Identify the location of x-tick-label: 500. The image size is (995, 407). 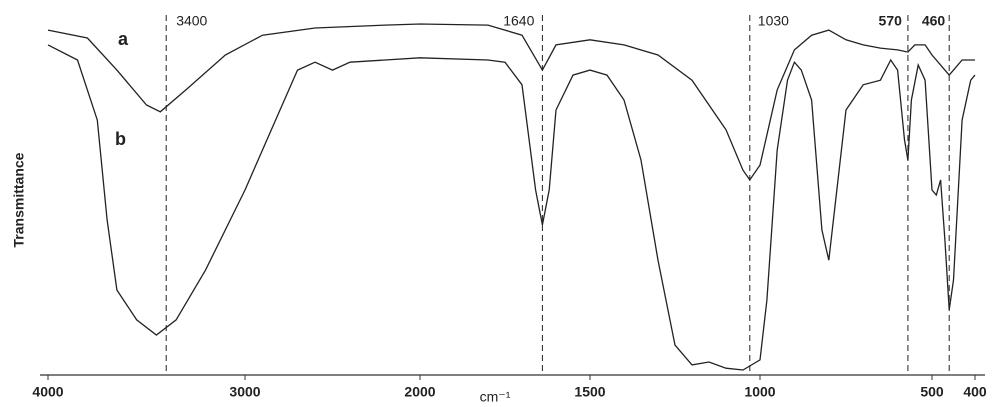
(932, 392).